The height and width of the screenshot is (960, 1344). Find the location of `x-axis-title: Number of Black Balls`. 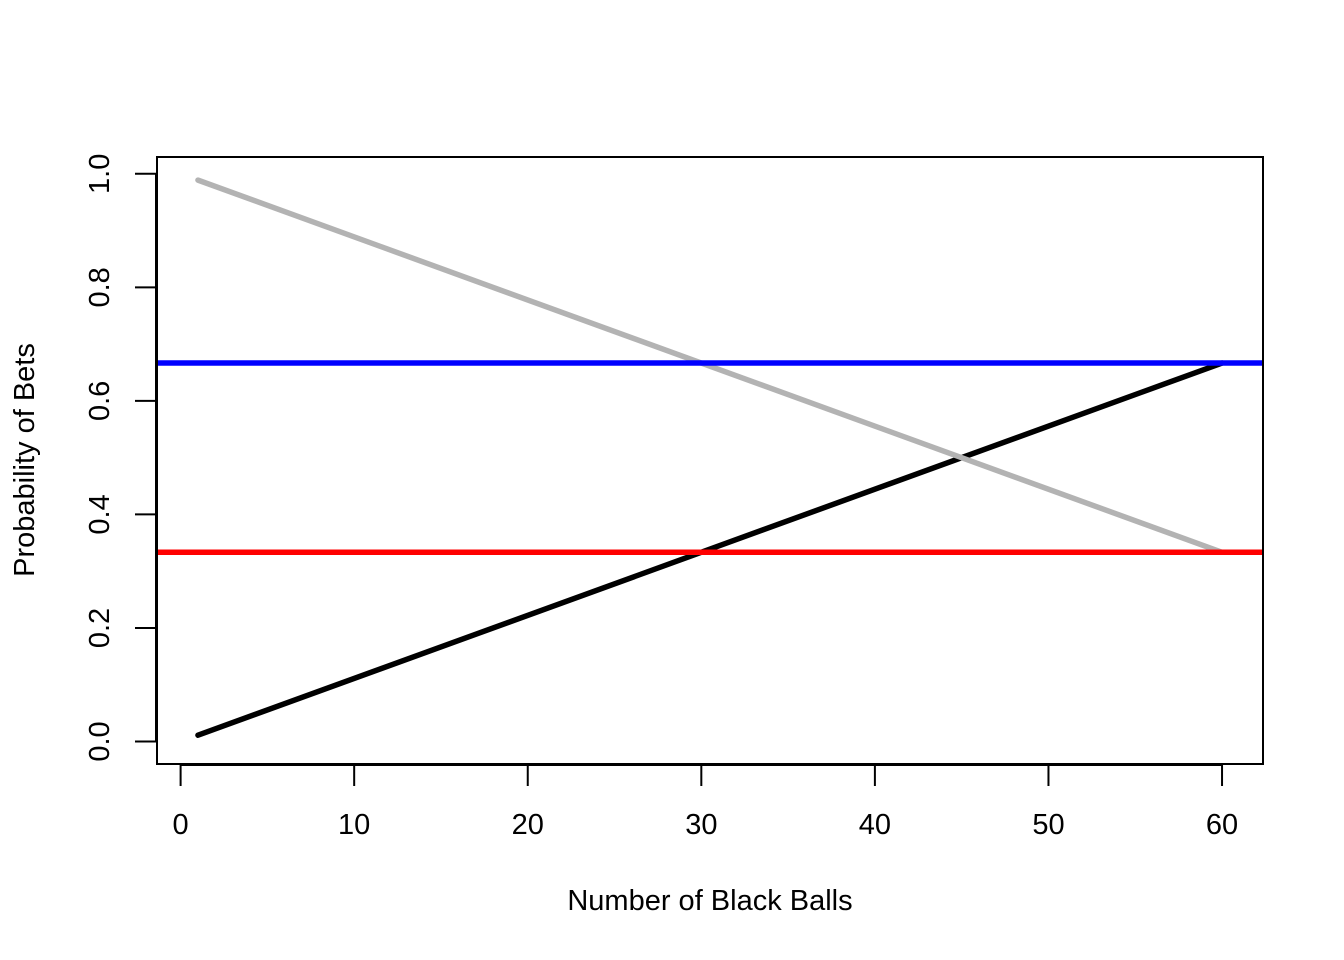

x-axis-title: Number of Black Balls is located at coordinates (709, 901).